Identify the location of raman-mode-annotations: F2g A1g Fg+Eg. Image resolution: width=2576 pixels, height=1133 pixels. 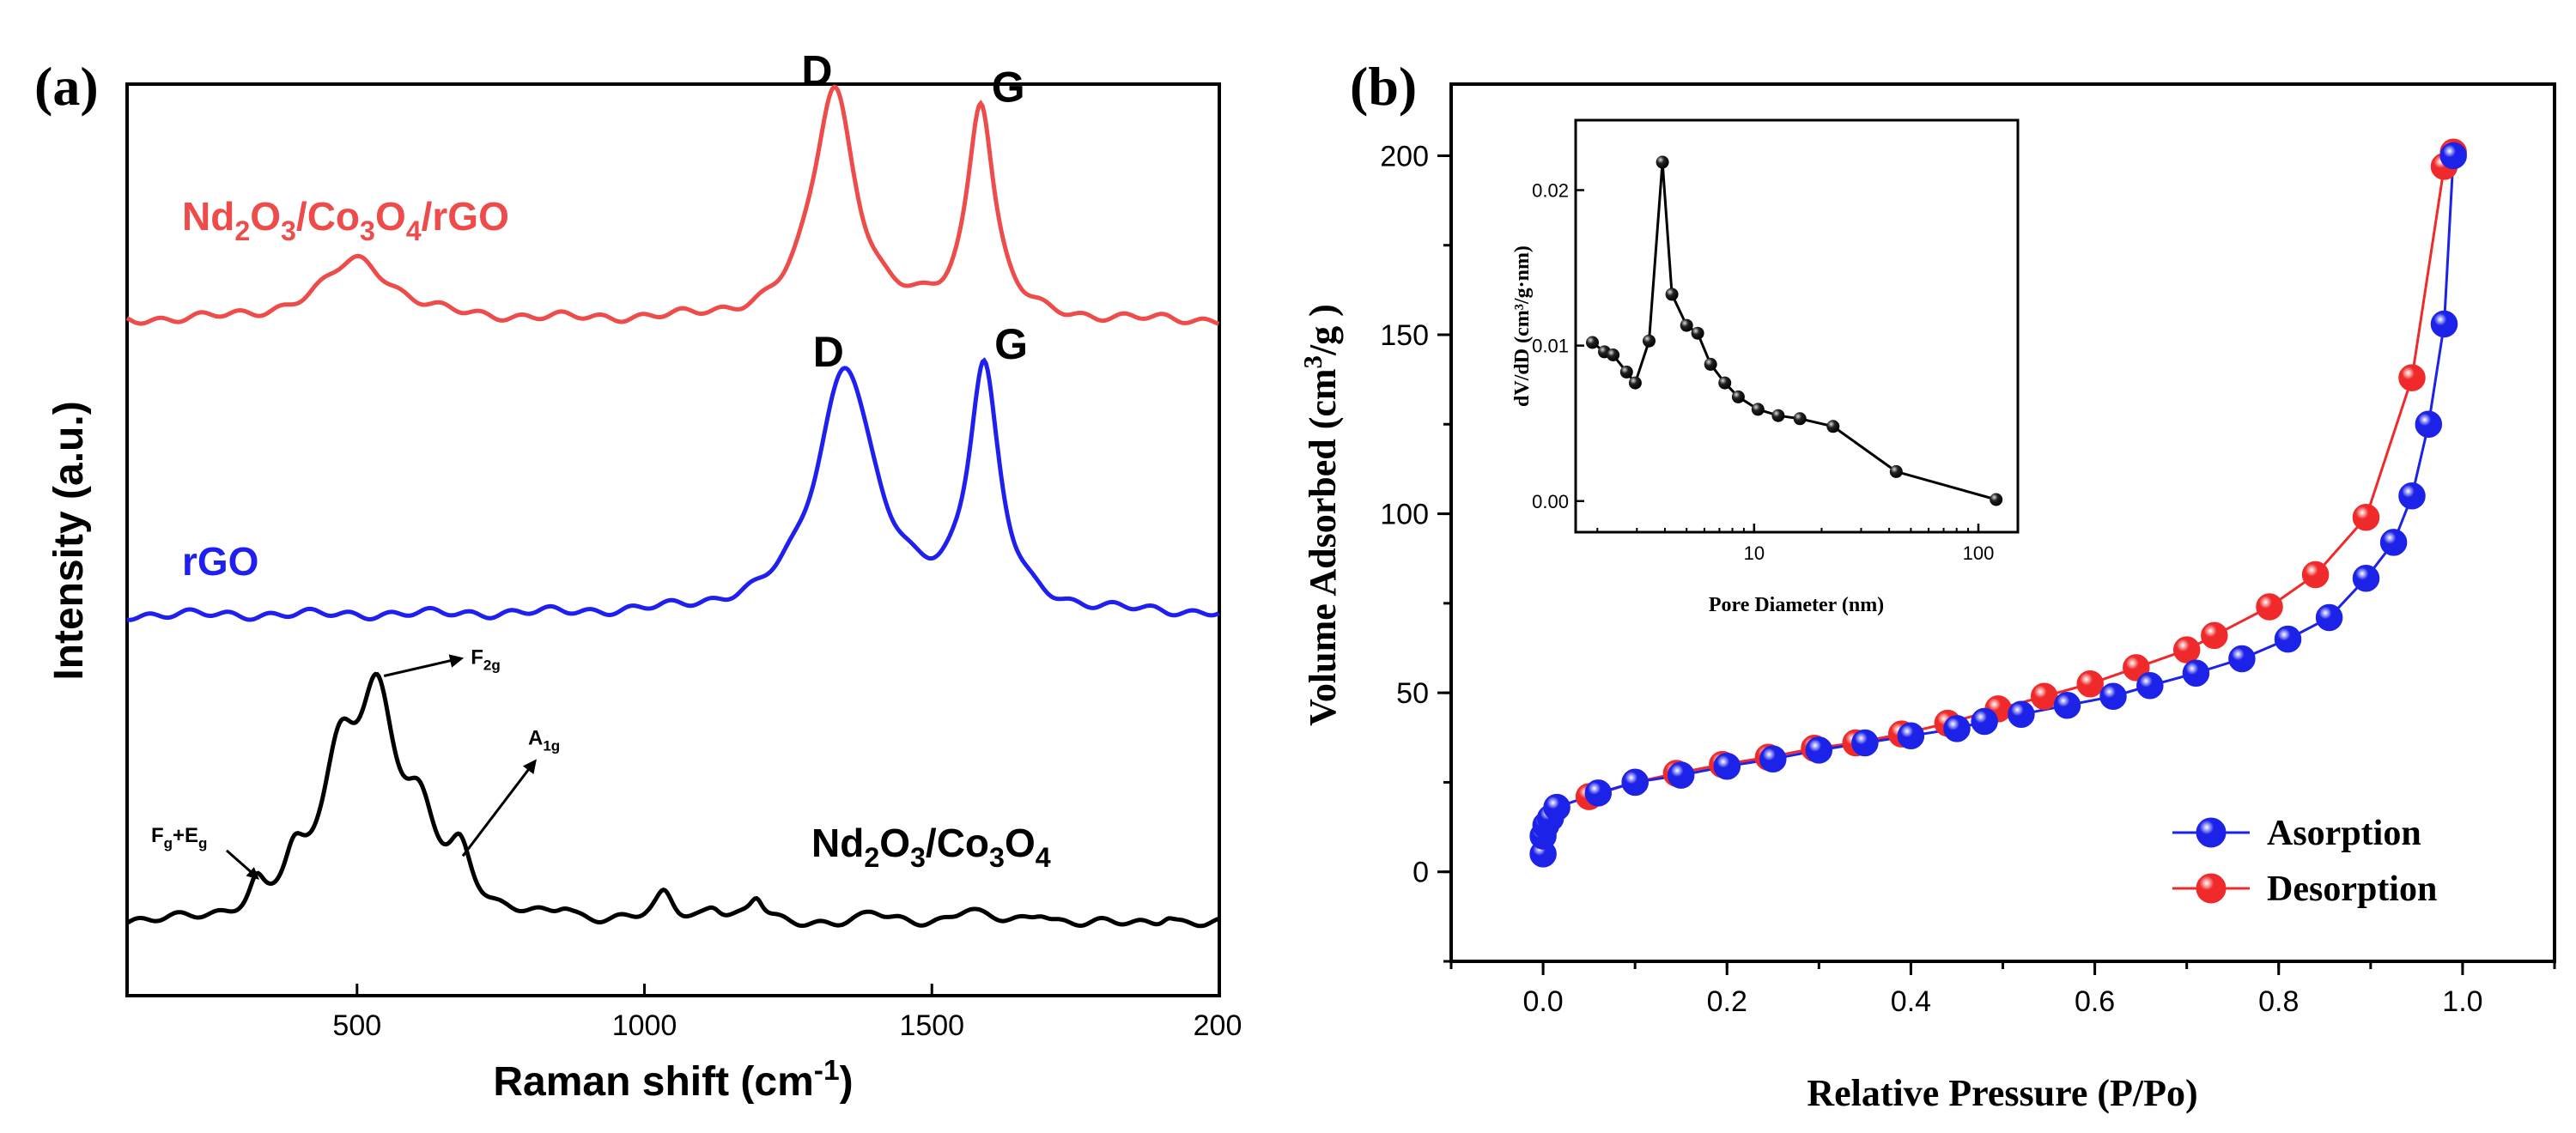
(355, 762).